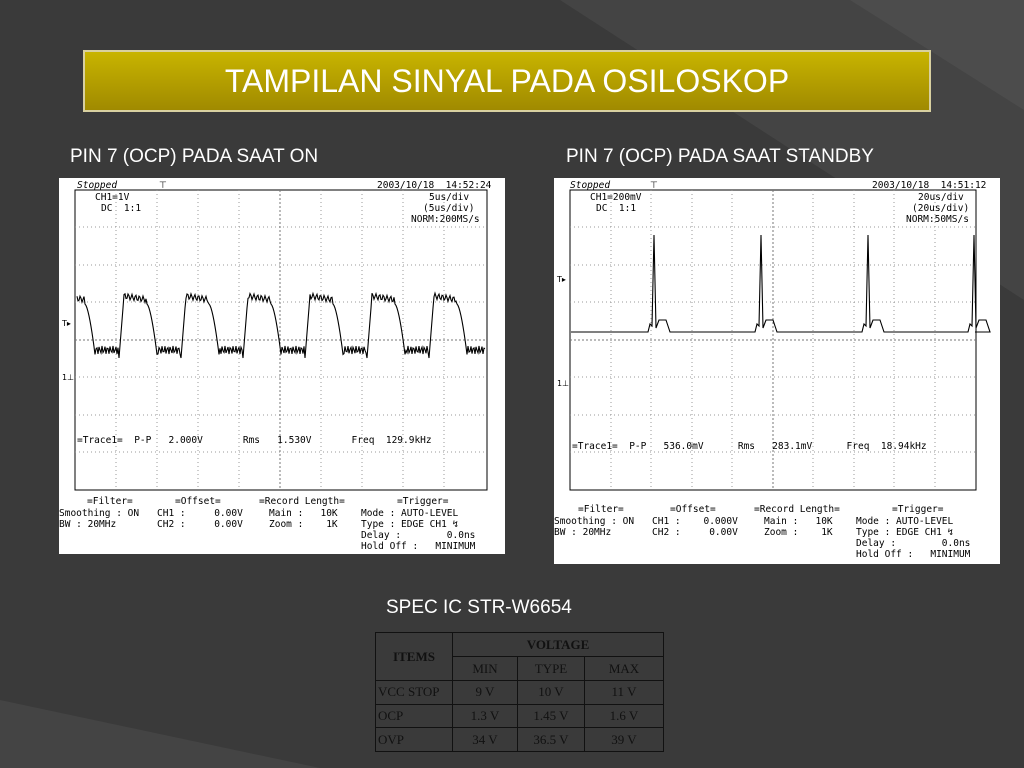  I want to click on scope-ch1-scale: CH1=200mV, so click(616, 197).